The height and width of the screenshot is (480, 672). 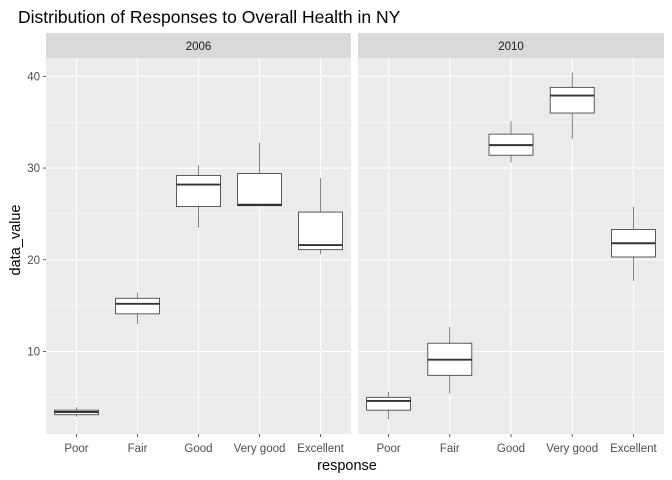 What do you see at coordinates (33, 352) in the screenshot?
I see `y-tick-label: 10` at bounding box center [33, 352].